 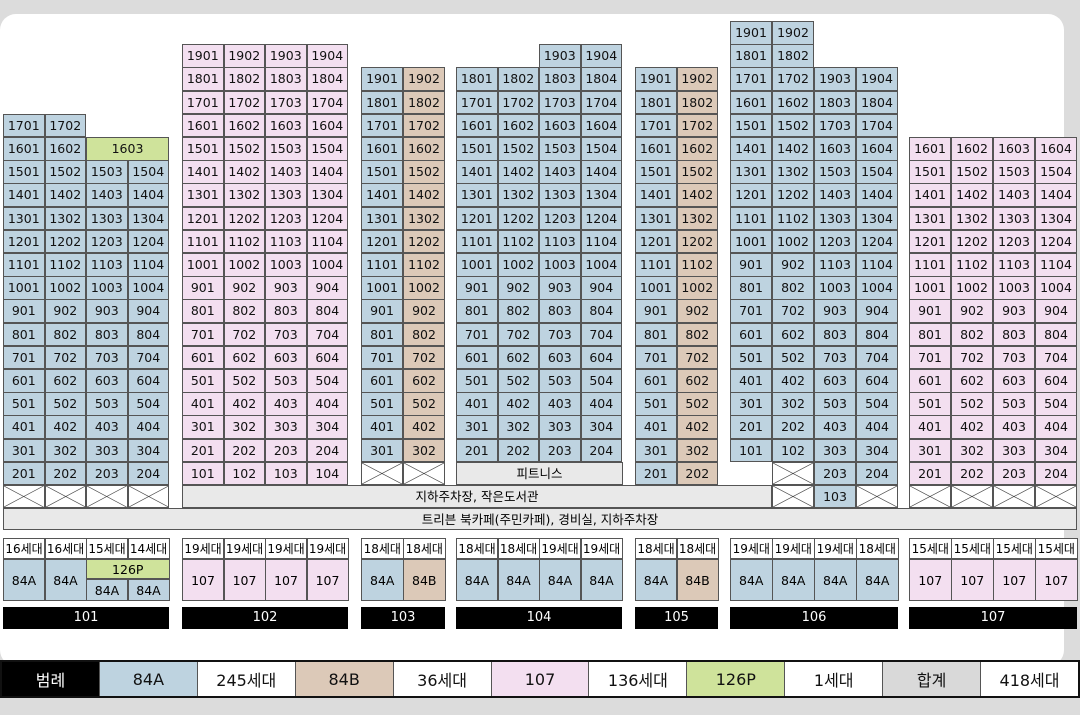 I want to click on building-label: 107, so click(x=993, y=618).